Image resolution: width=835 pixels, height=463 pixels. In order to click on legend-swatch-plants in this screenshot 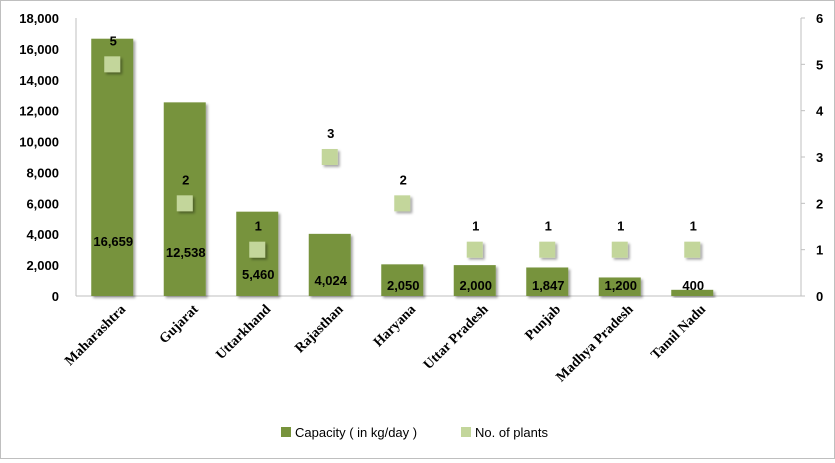, I will do `click(466, 432)`.